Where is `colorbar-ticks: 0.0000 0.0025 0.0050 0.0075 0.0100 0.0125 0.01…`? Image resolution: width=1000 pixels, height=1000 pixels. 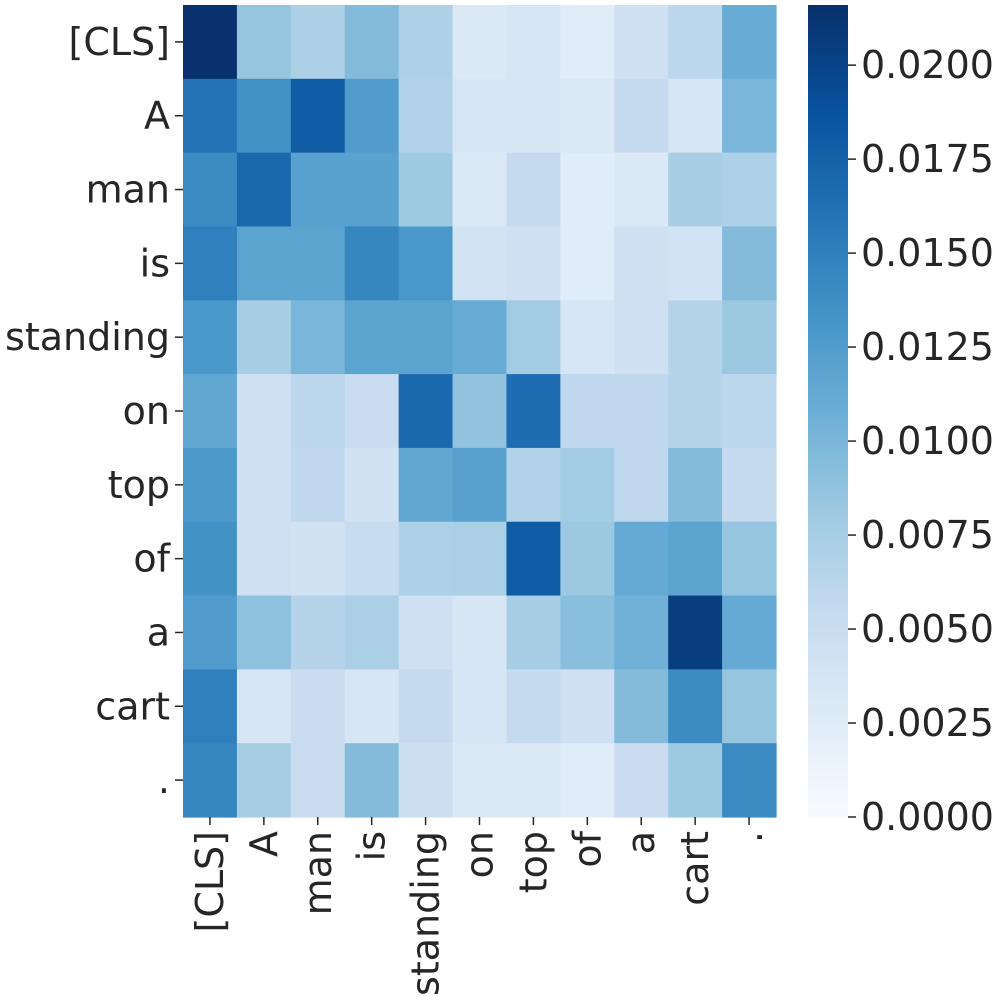 colorbar-ticks: 0.0000 0.0025 0.0050 0.0075 0.0100 0.0125 0.01… is located at coordinates (921, 441).